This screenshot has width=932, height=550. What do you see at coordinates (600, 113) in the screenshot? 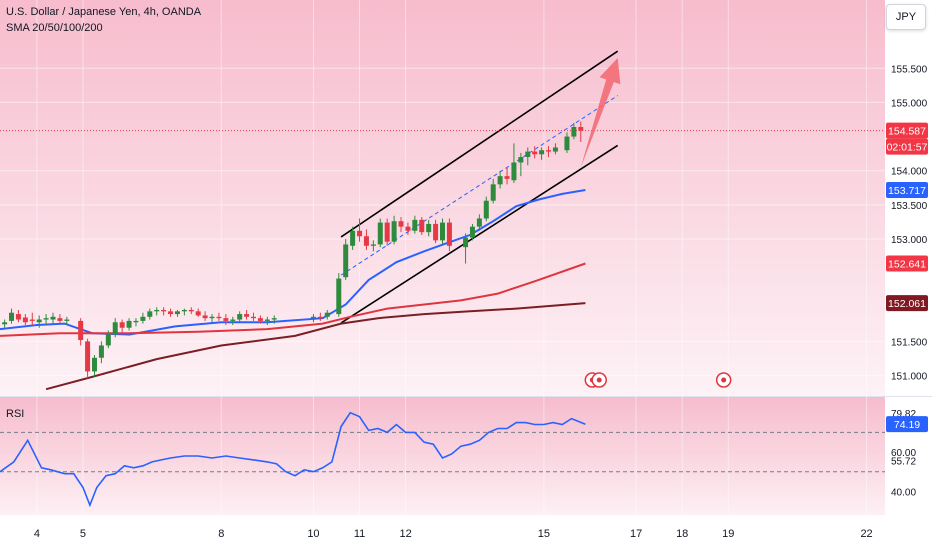
I see `forecast-arrow` at bounding box center [600, 113].